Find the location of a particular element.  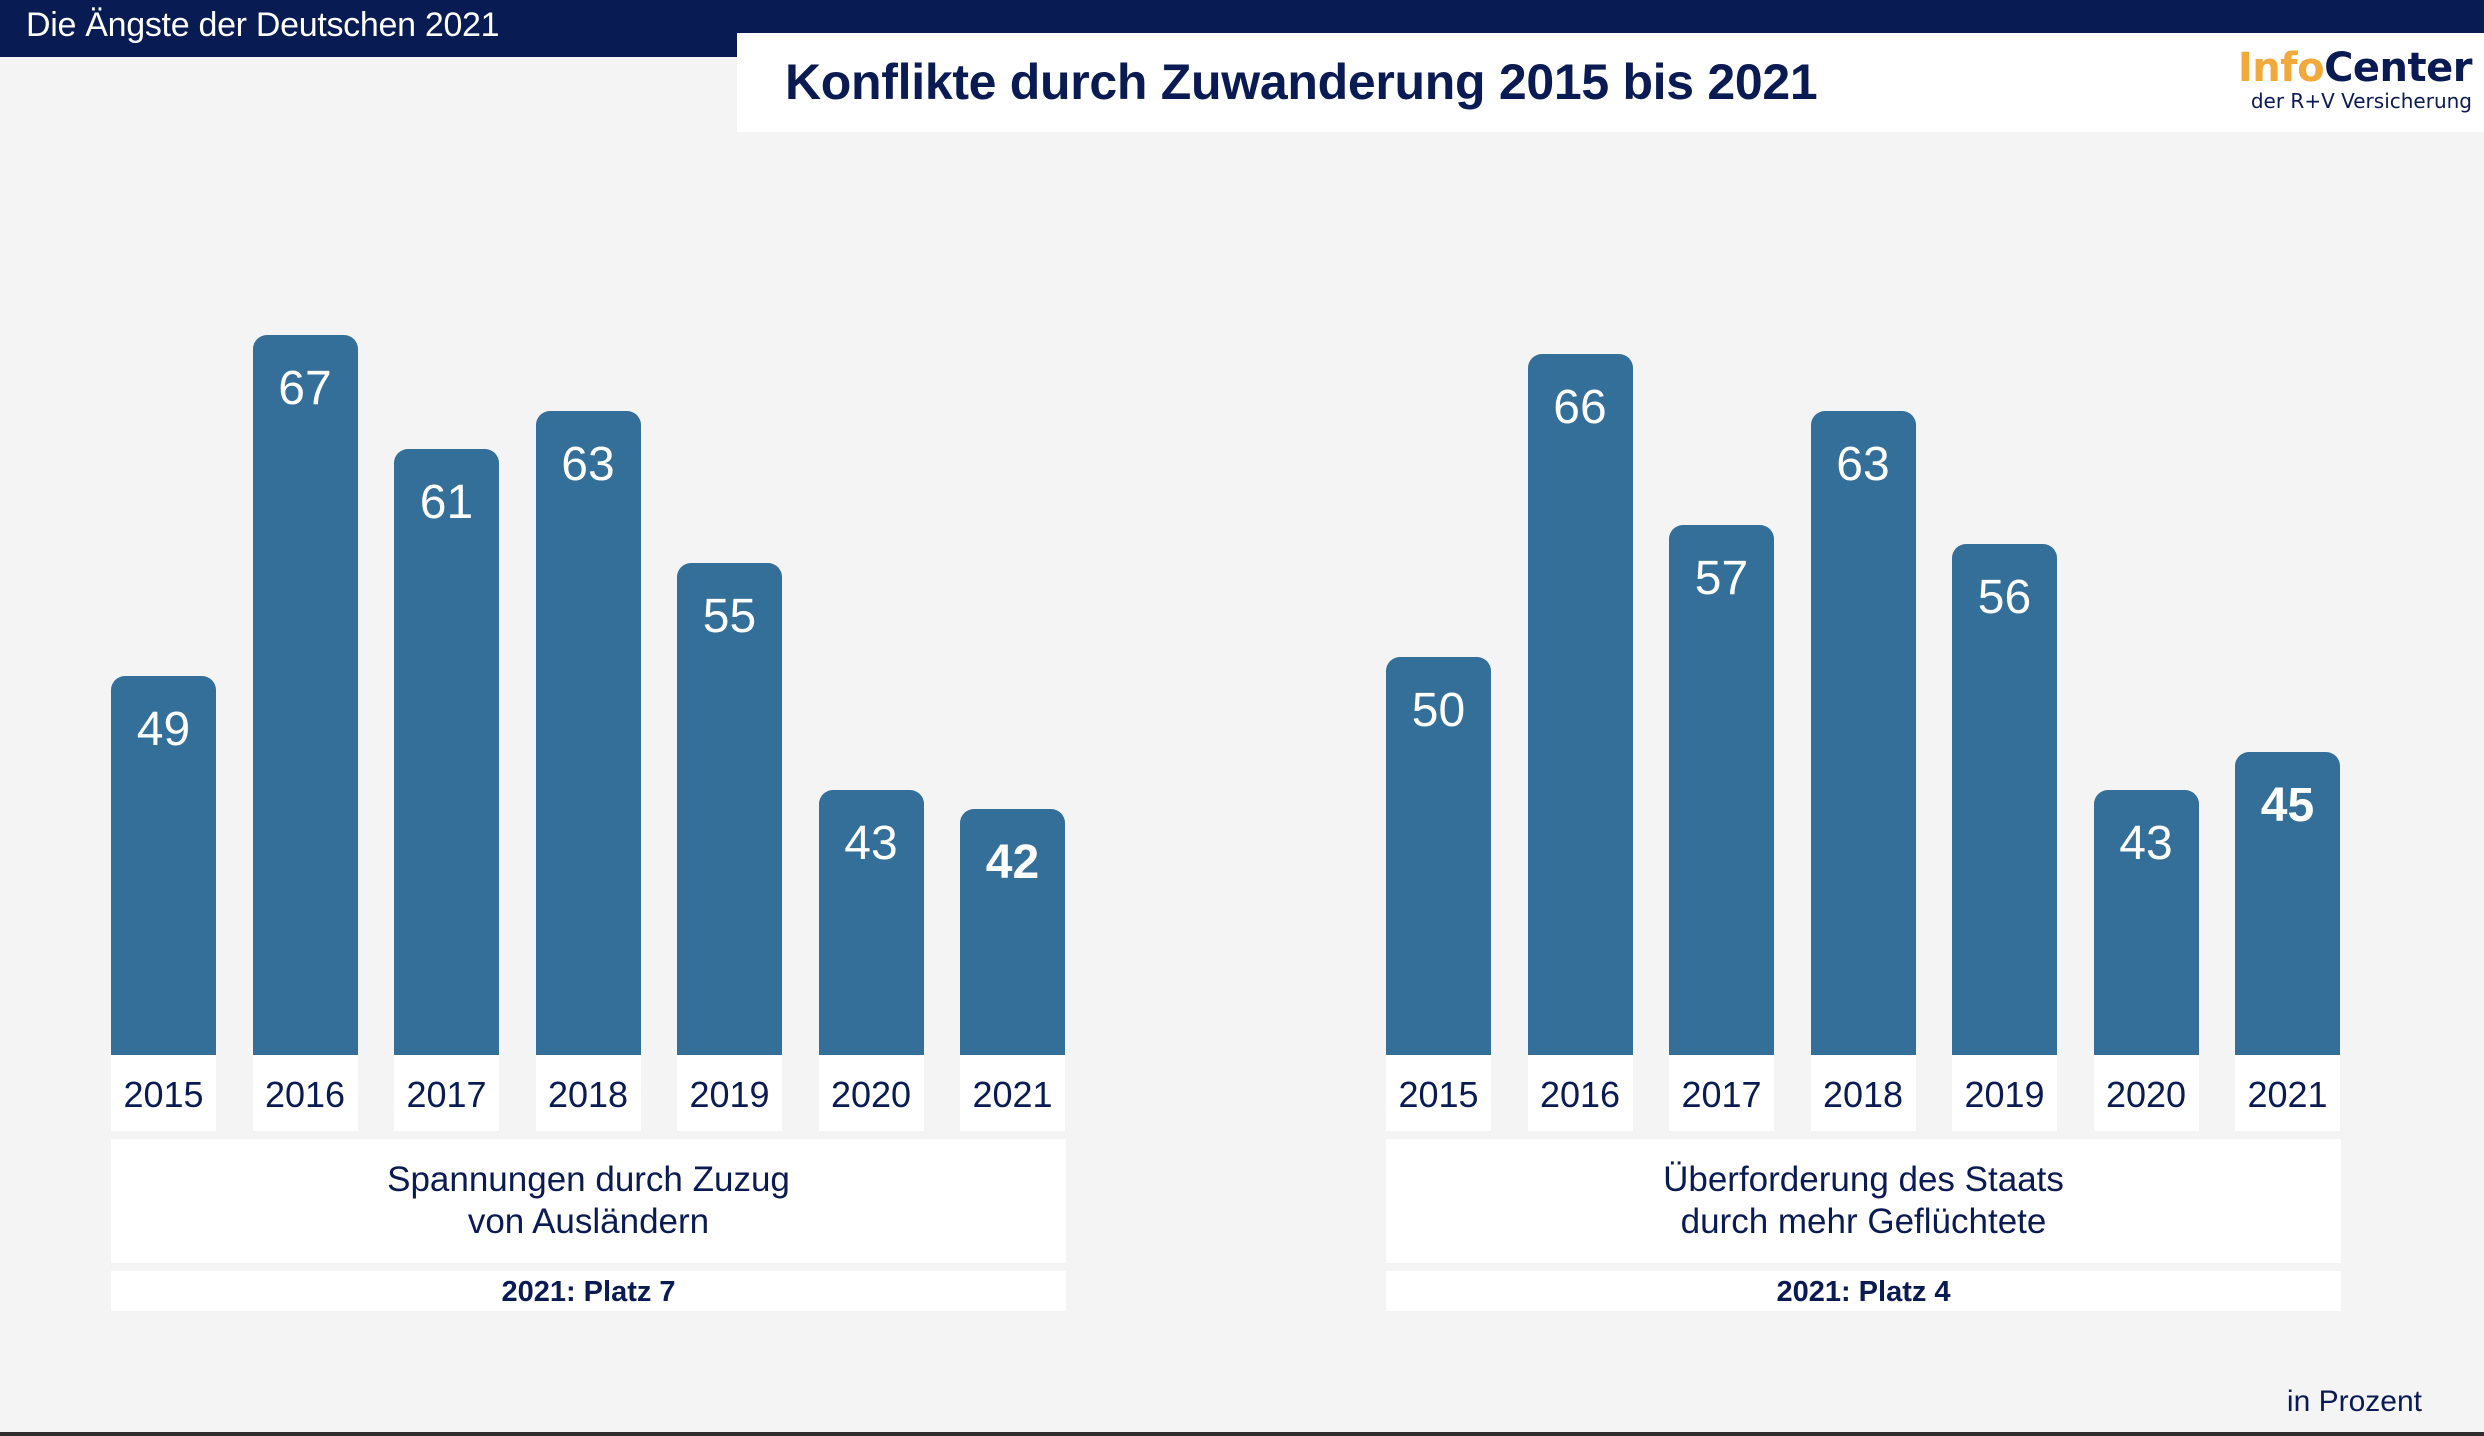

bar-value-label: 45 is located at coordinates (2287, 805).